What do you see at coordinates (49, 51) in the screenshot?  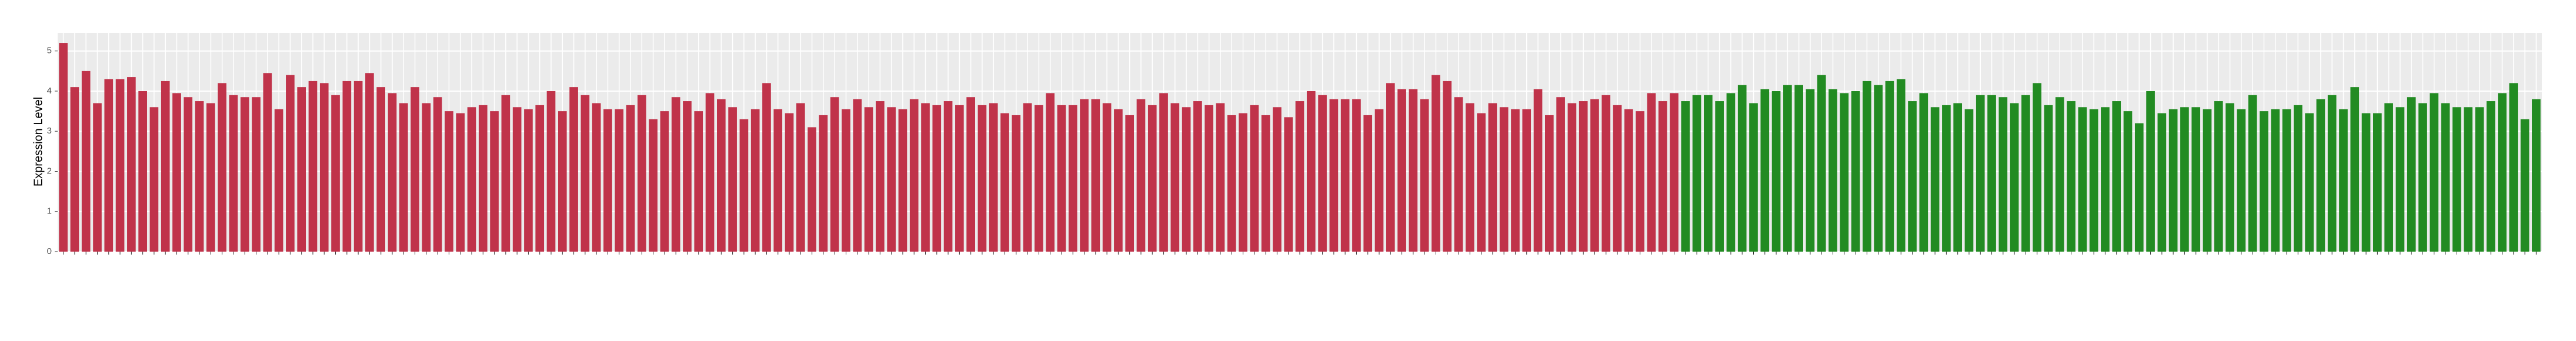 I see `y-tick-label: 5` at bounding box center [49, 51].